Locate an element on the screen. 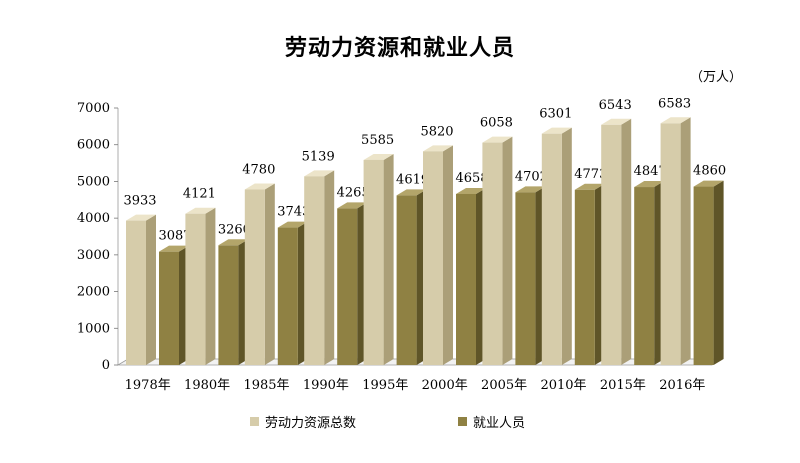 Image resolution: width=800 pixels, height=463 pixels. bar-employed-3-top is located at coordinates (352, 205).